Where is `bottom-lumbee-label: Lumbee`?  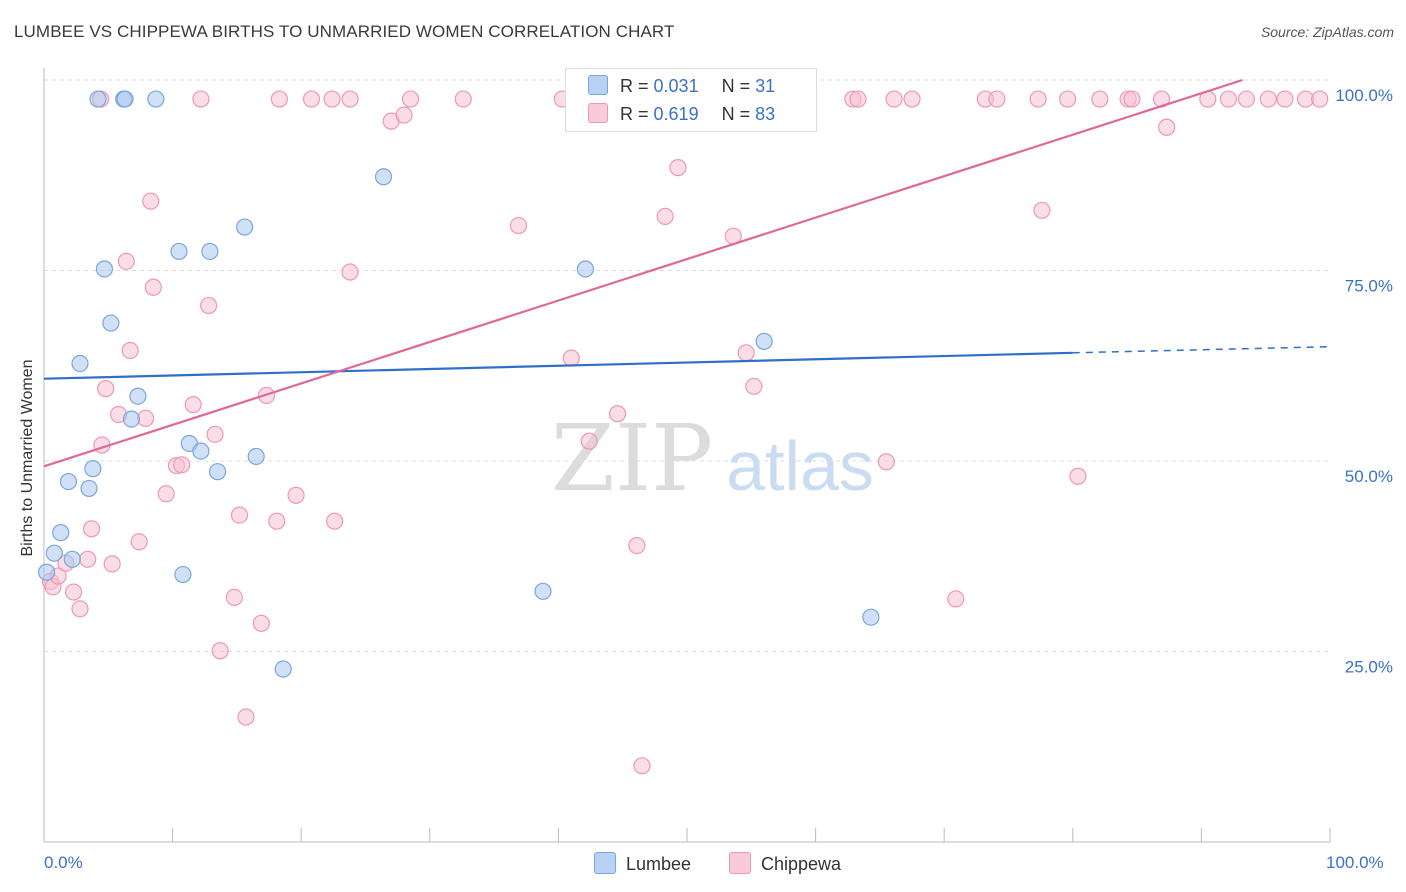 bottom-lumbee-label: Lumbee is located at coordinates (659, 864).